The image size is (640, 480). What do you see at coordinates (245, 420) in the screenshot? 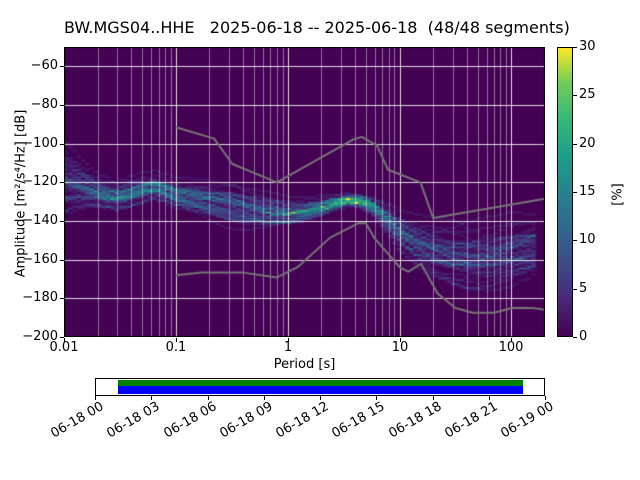
I see `coverage-tick-label: 06-18 09` at bounding box center [245, 420].